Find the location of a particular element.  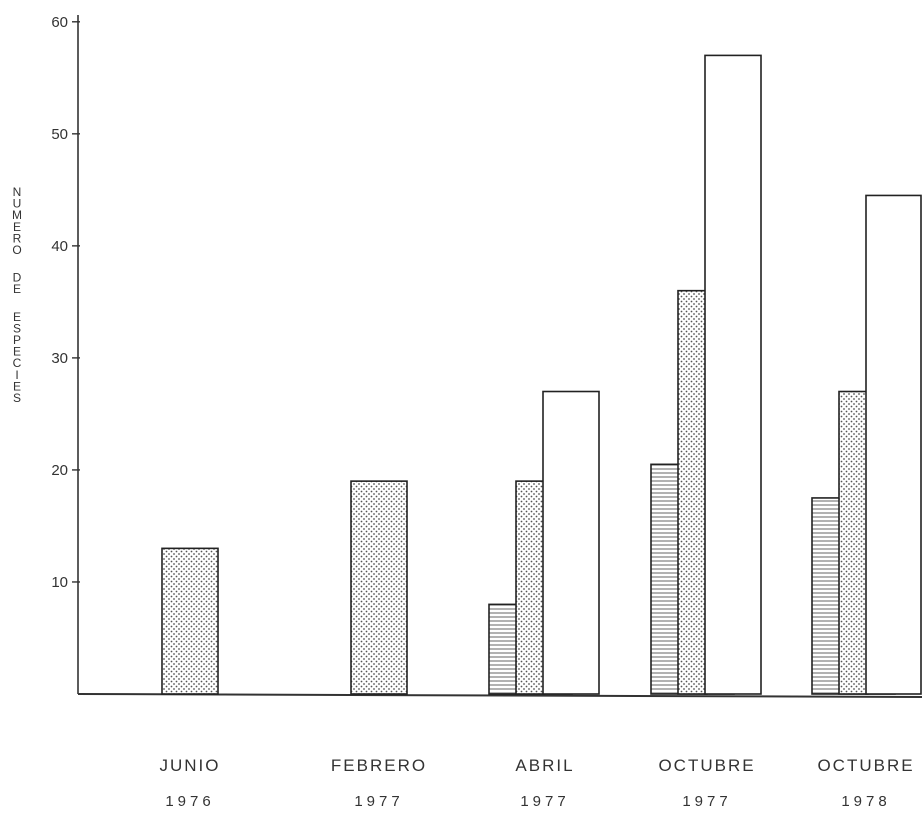

y-ticks: 10 20 30 40 50 60 is located at coordinates (65, 302).